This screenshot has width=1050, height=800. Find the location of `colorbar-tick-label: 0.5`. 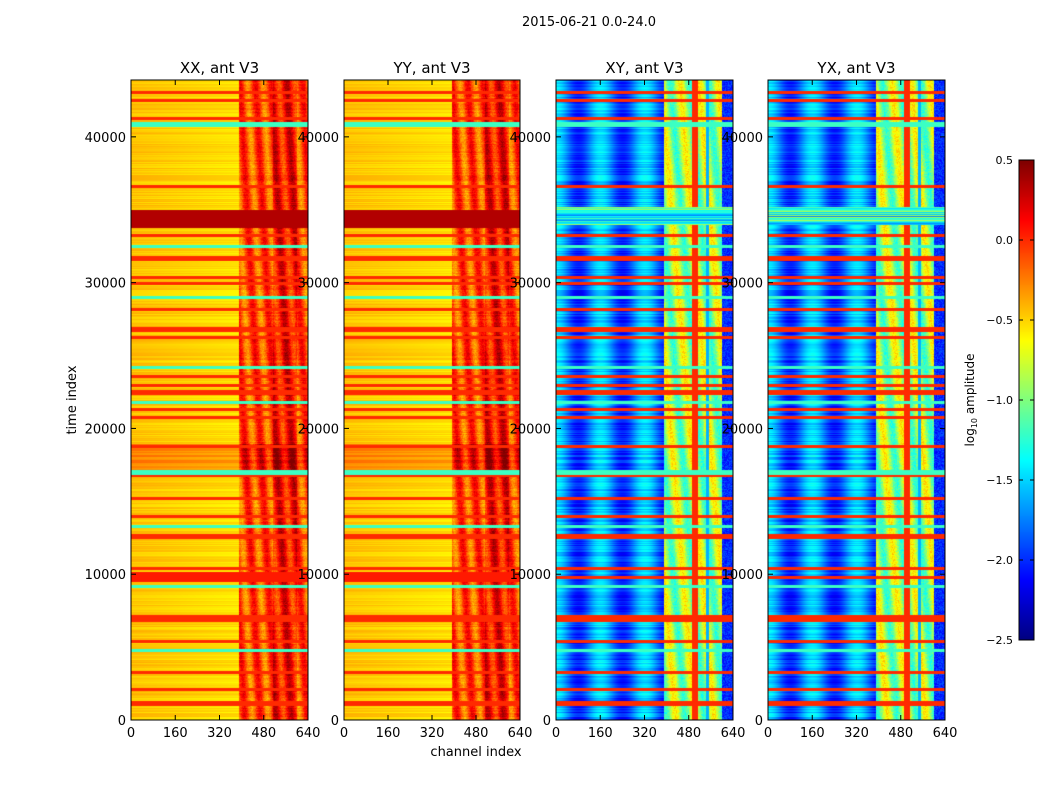

colorbar-tick-label: 0.5 is located at coordinates (1005, 160).